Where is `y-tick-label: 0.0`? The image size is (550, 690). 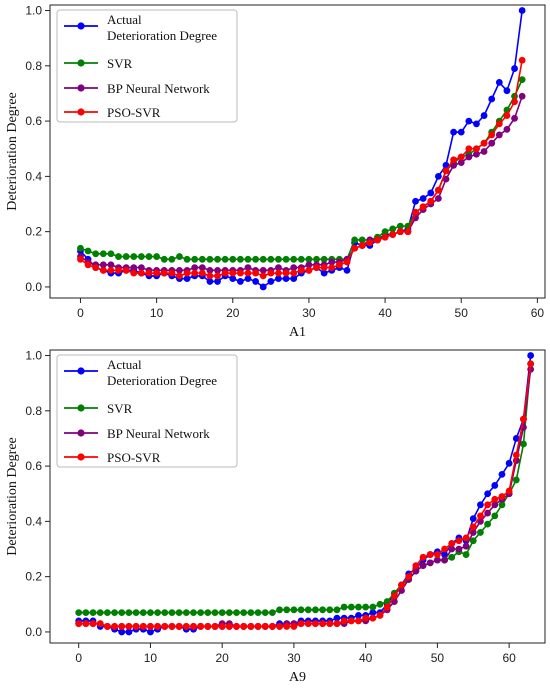 y-tick-label: 0.0 is located at coordinates (33, 632).